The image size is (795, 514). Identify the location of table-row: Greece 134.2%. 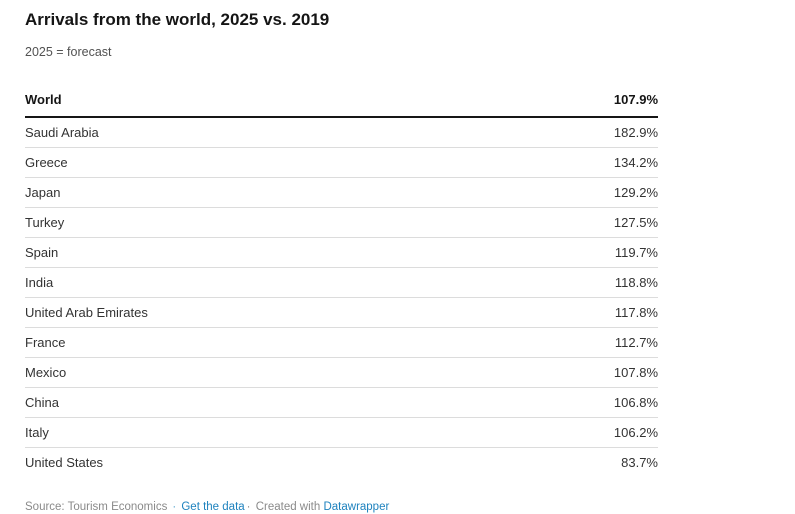
(341, 162).